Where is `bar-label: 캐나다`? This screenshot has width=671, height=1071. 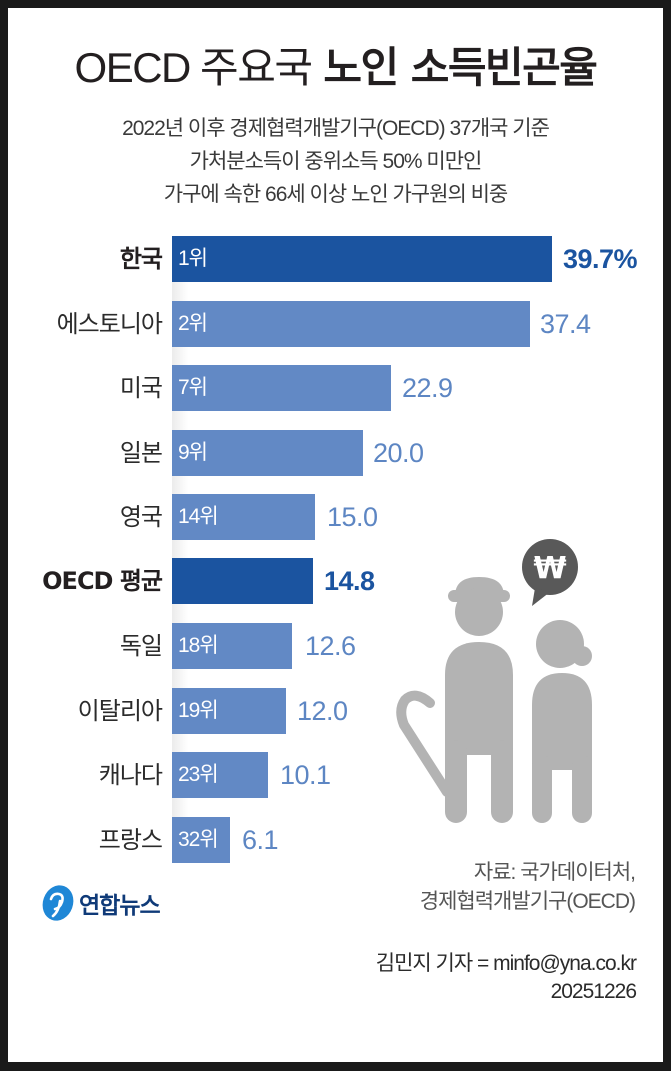
bar-label: 캐나다 is located at coordinates (130, 775).